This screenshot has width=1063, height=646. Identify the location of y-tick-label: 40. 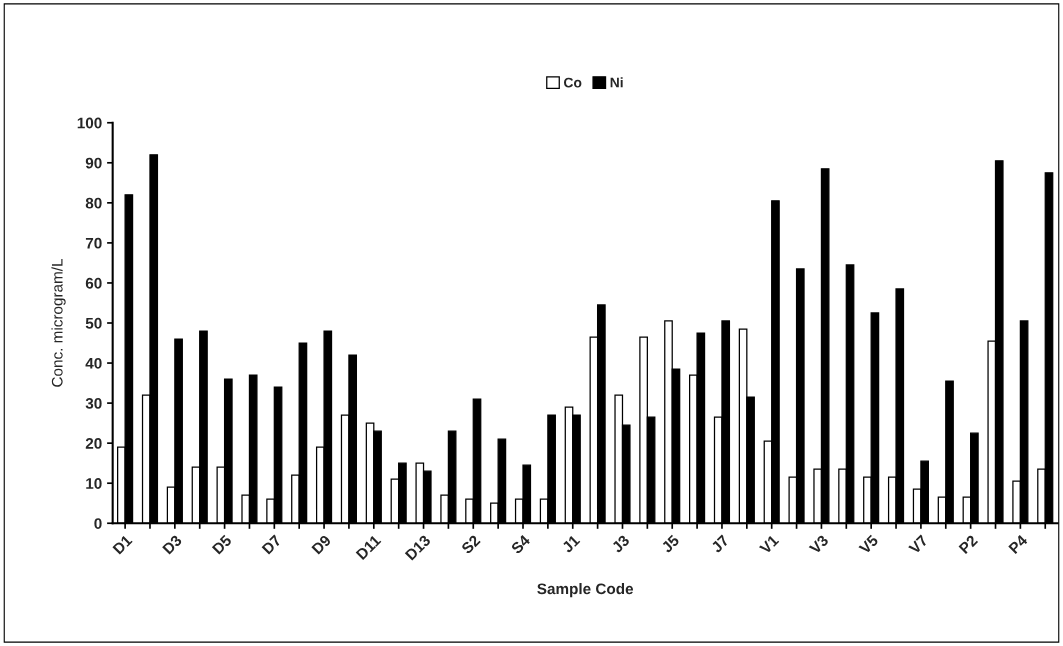
(93, 363).